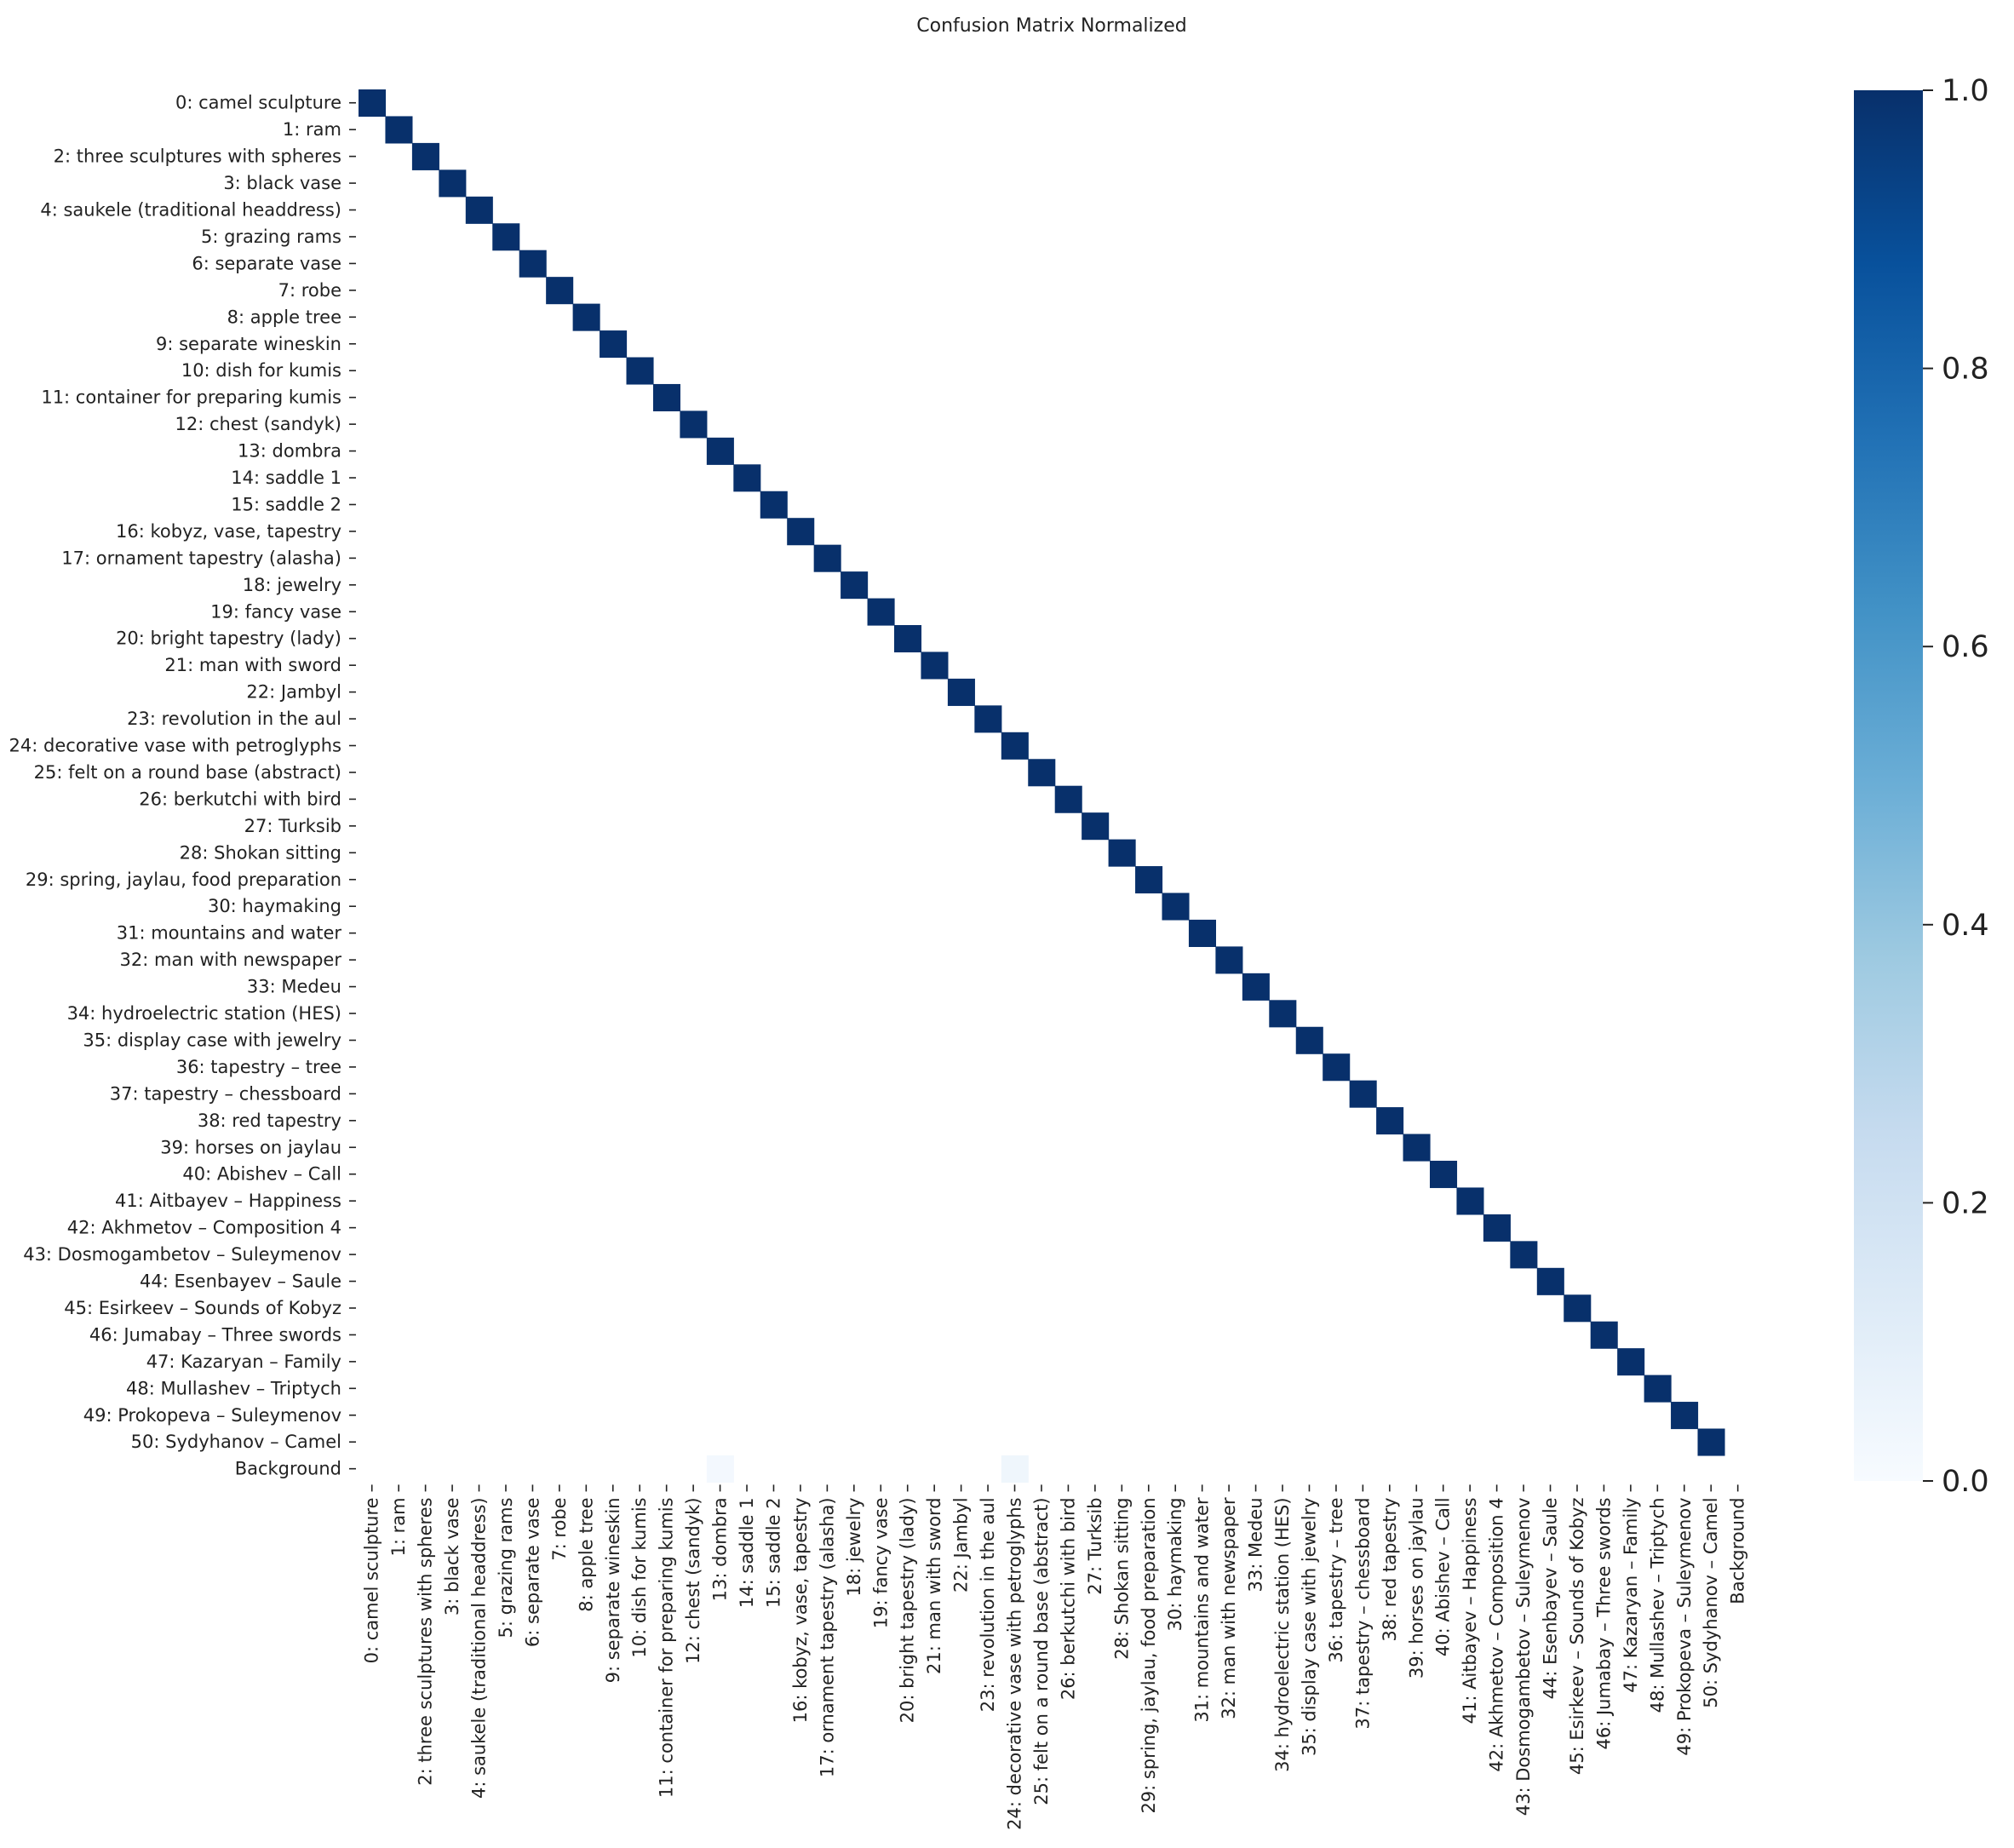 Image resolution: width=2014 pixels, height=1848 pixels. What do you see at coordinates (226, 1093) in the screenshot?
I see `y-tick-label: 37: tapestry – chessboard` at bounding box center [226, 1093].